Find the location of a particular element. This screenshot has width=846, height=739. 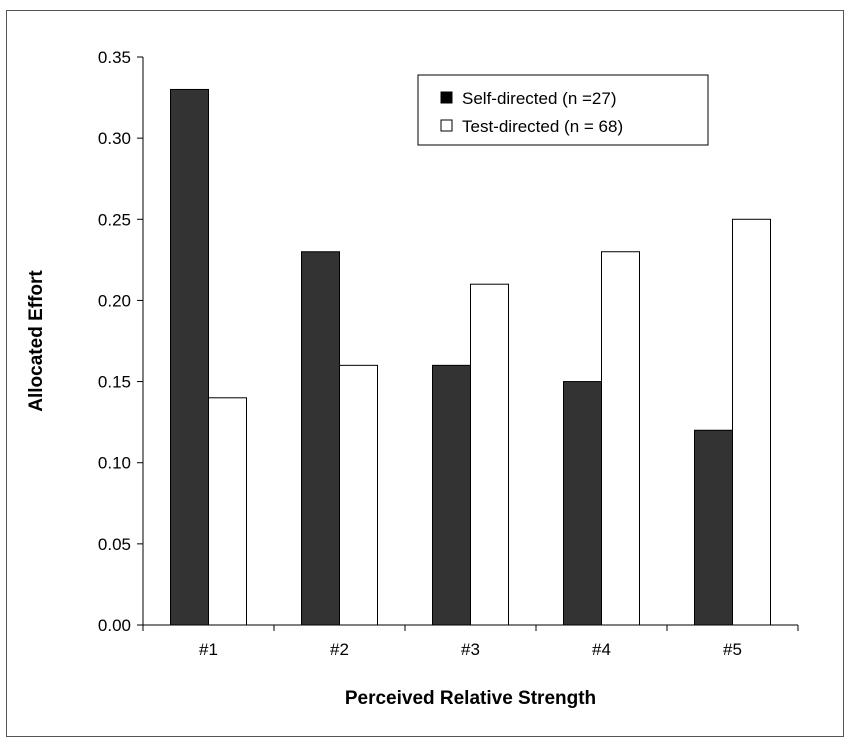

y-tick-label: 0.05 is located at coordinates (114, 544).